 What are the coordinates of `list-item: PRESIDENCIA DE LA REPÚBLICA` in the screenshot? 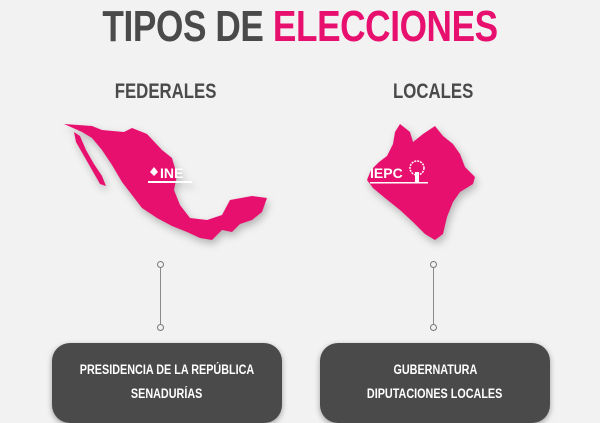 It's located at (167, 369).